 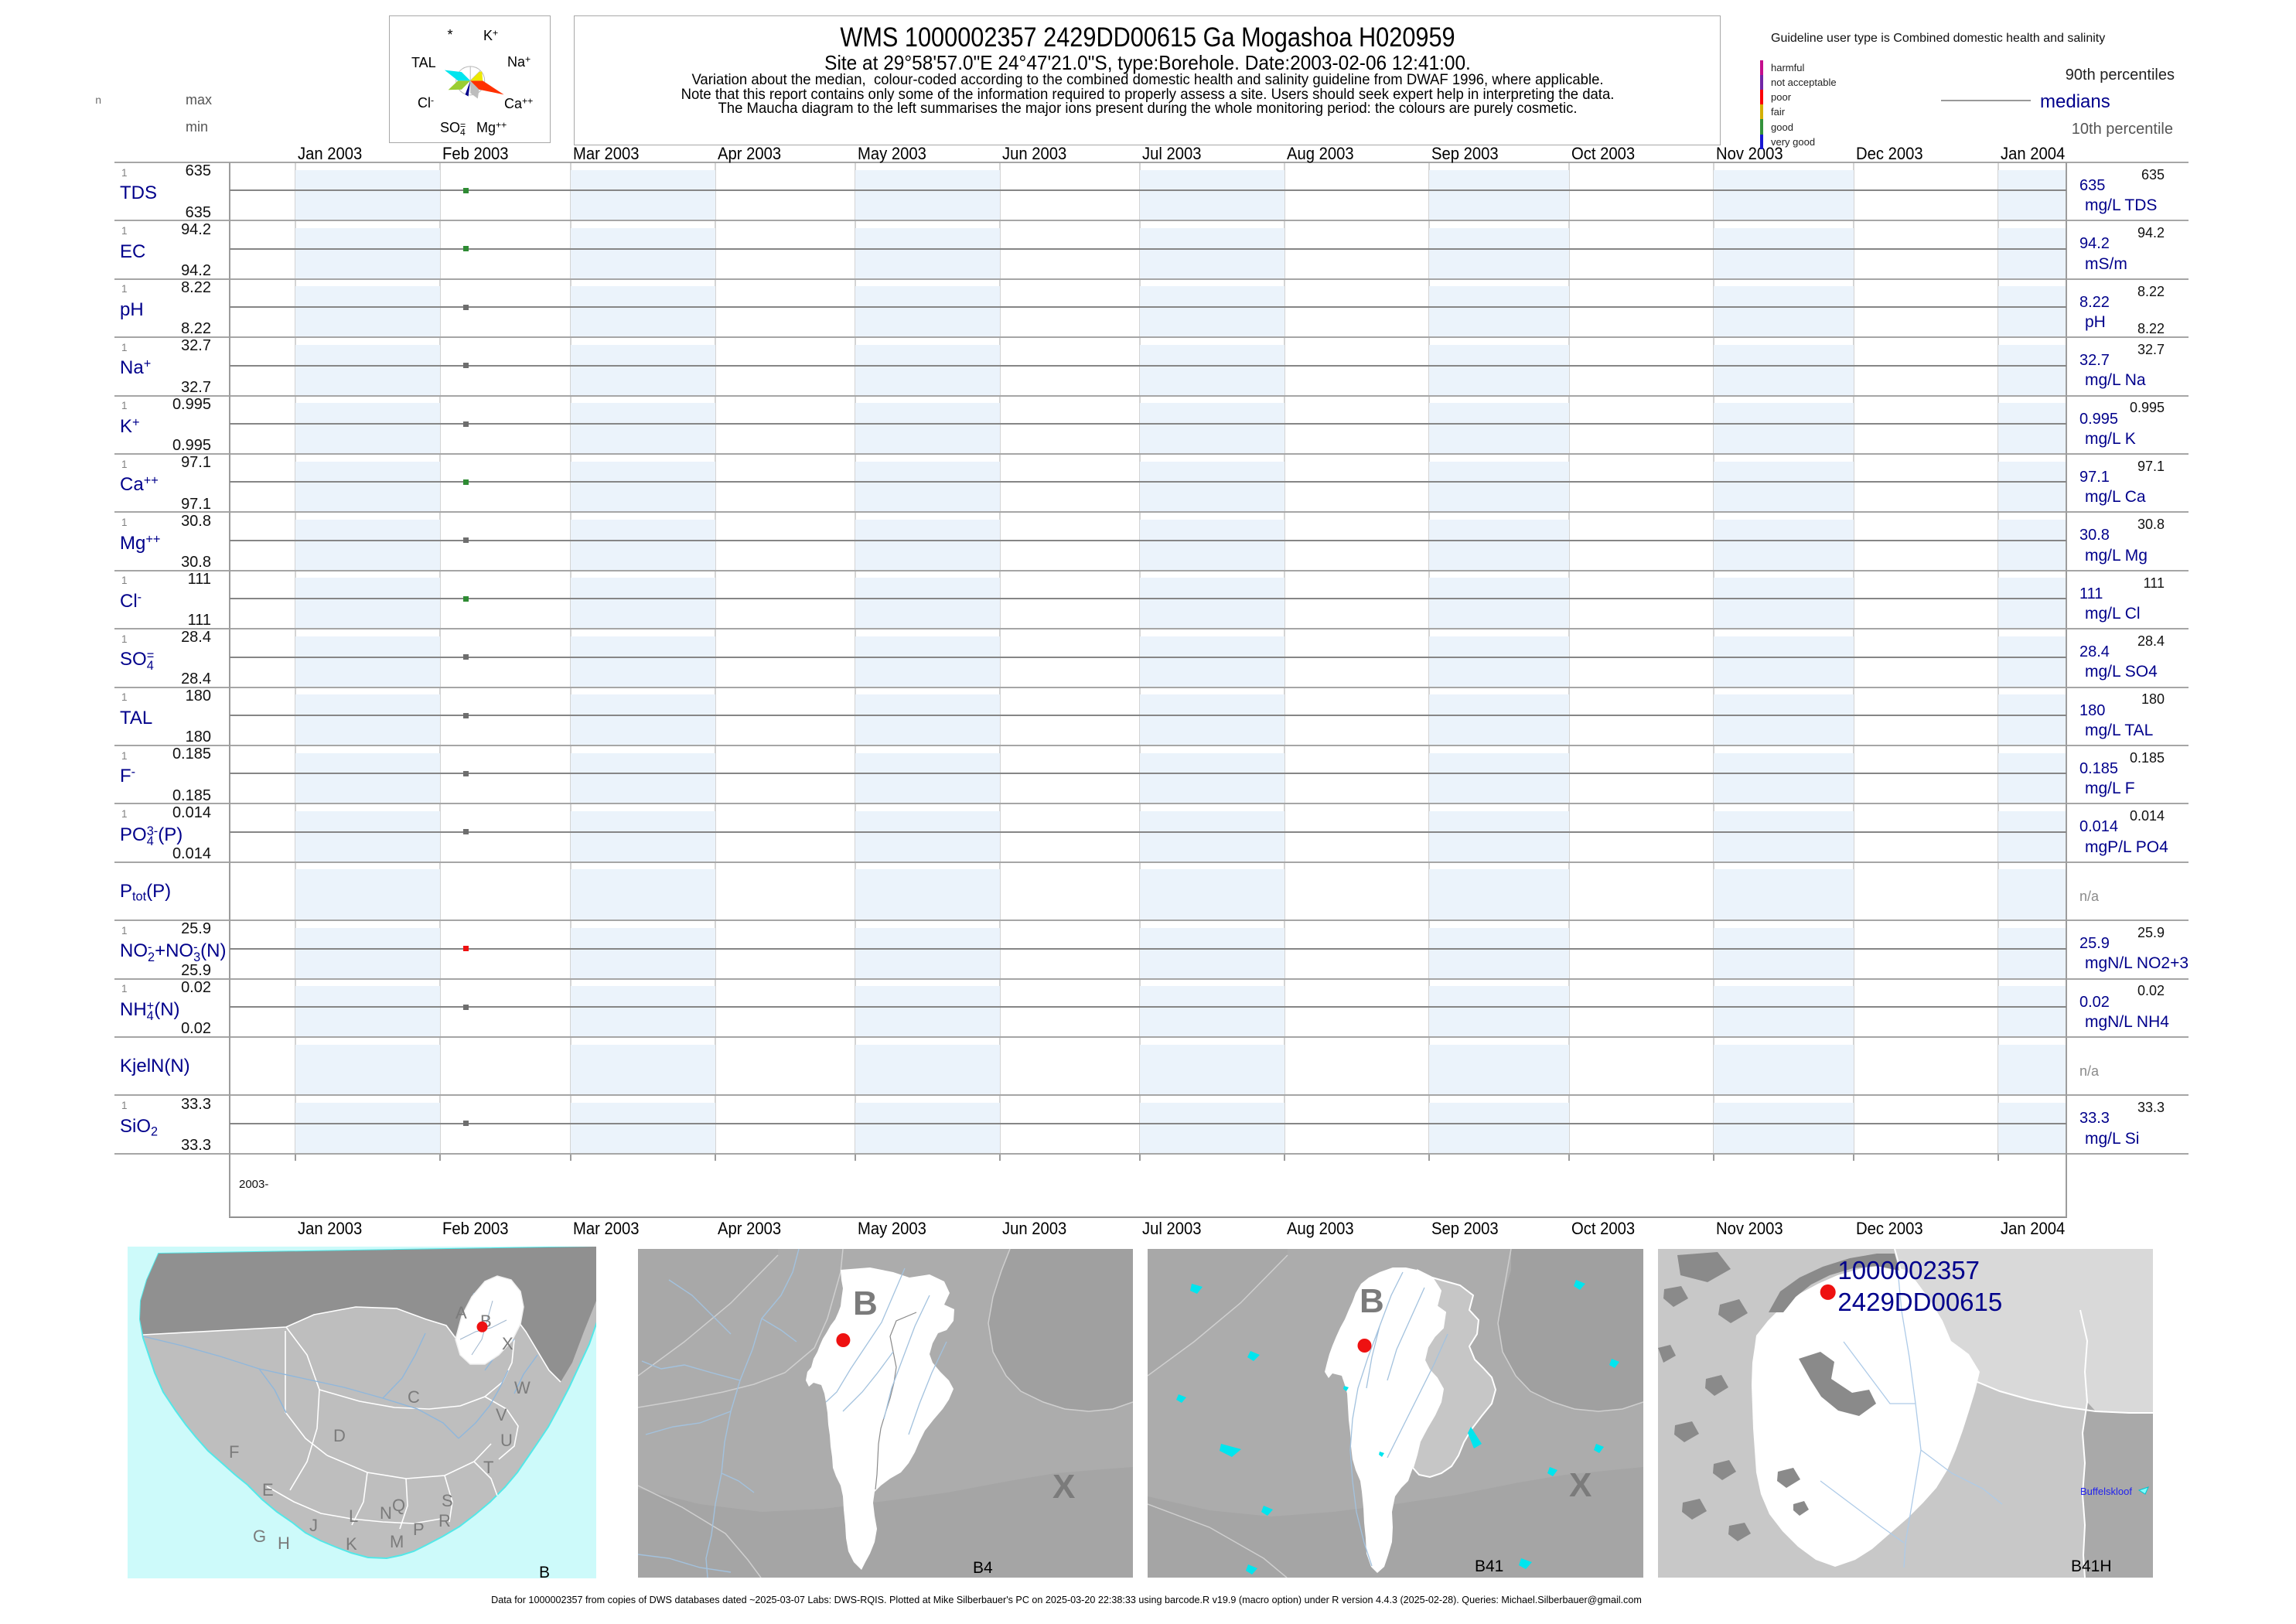 What do you see at coordinates (268, 1489) in the screenshot?
I see `svg-text: E` at bounding box center [268, 1489].